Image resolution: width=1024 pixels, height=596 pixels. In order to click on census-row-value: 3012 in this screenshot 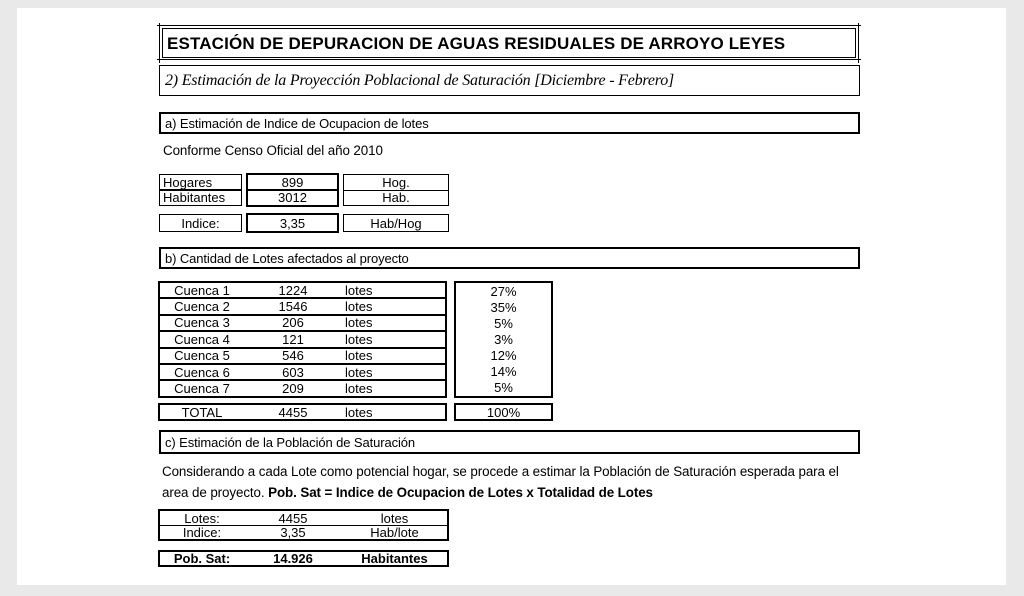, I will do `click(292, 197)`.